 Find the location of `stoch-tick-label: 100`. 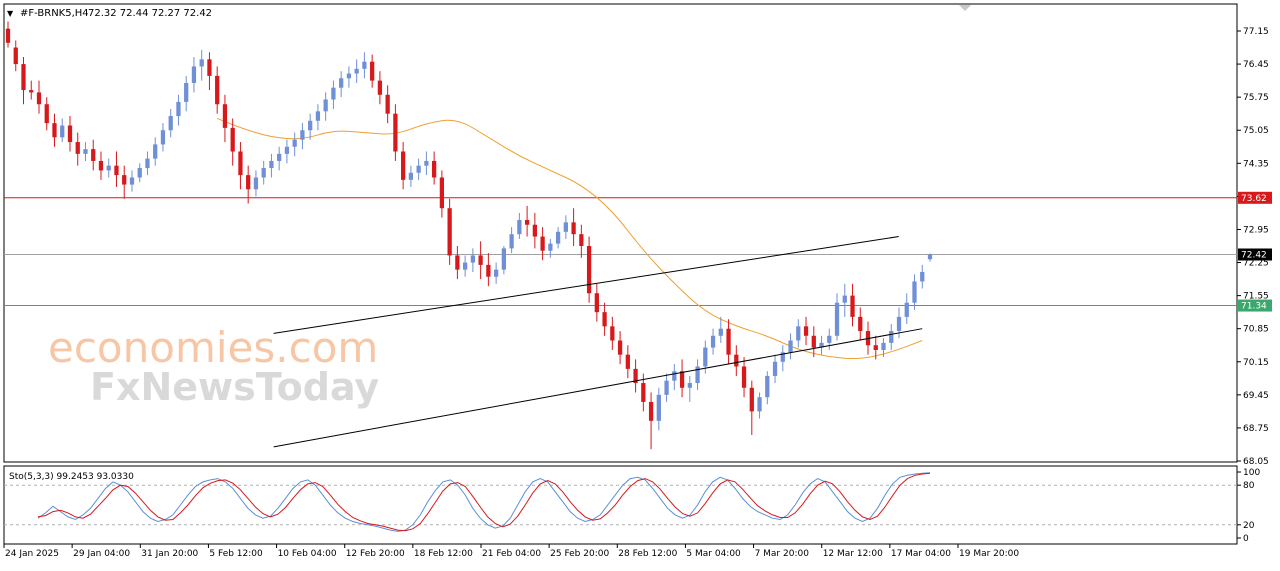

stoch-tick-label: 100 is located at coordinates (1251, 473).